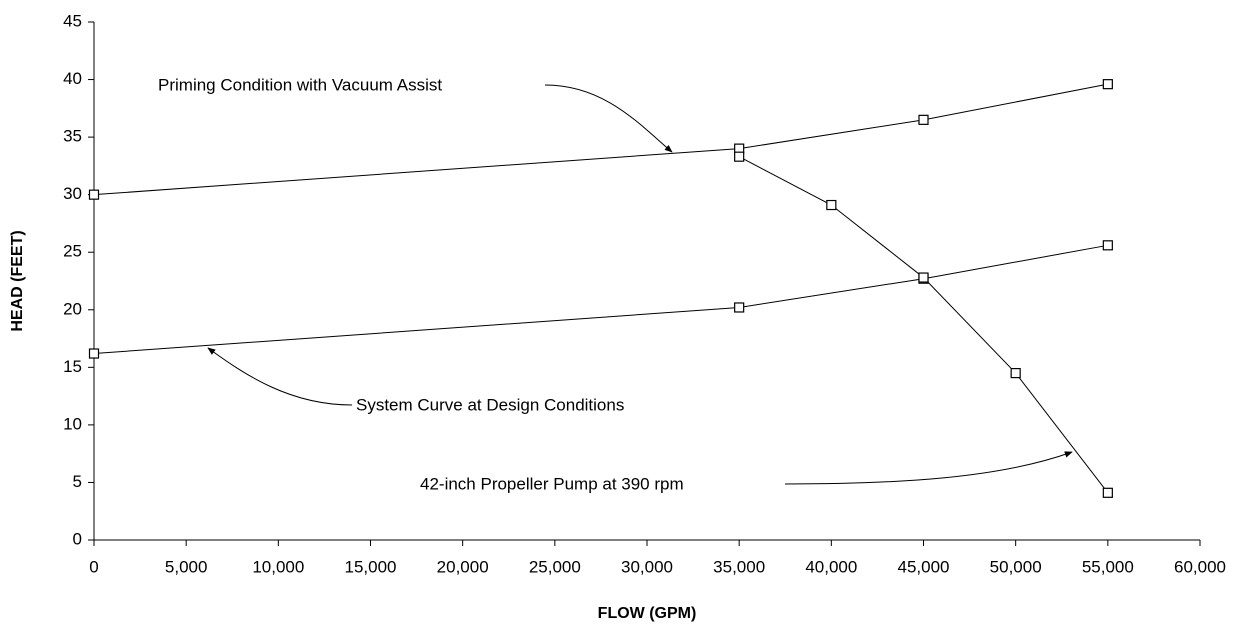  I want to click on annotation: 42-inch Propeller Pump at 390 rpm, so click(552, 483).